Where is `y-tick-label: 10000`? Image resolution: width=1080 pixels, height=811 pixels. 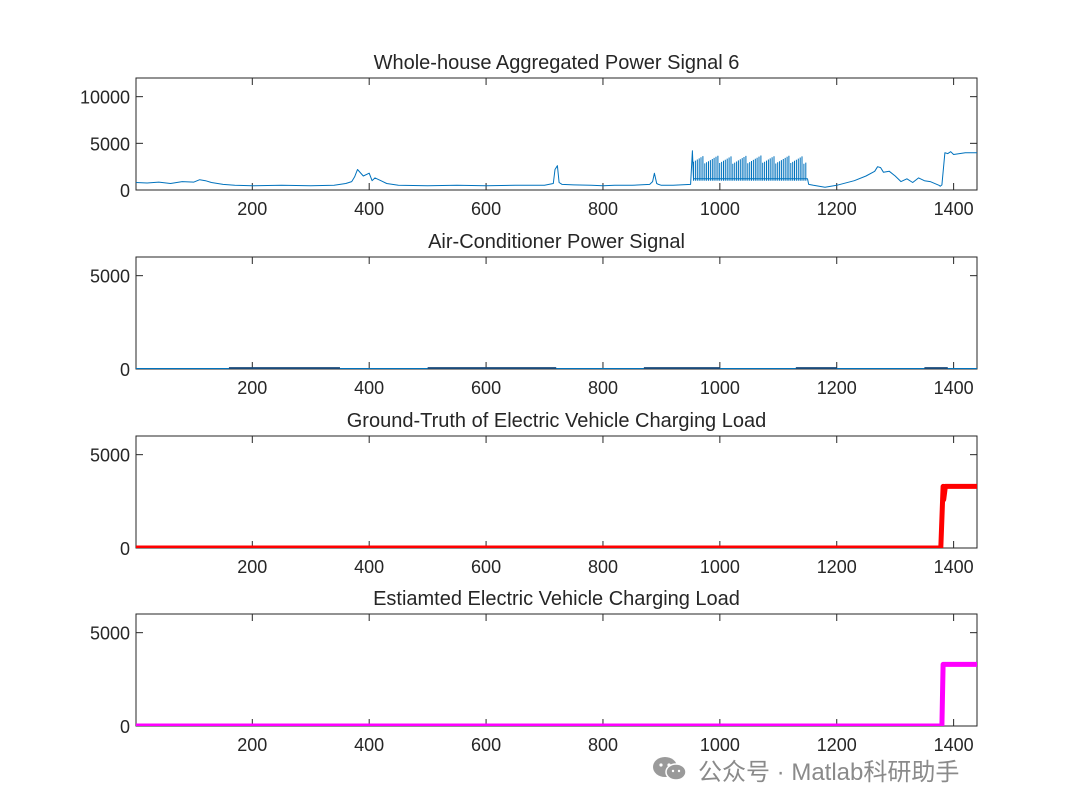 y-tick-label: 10000 is located at coordinates (105, 98).